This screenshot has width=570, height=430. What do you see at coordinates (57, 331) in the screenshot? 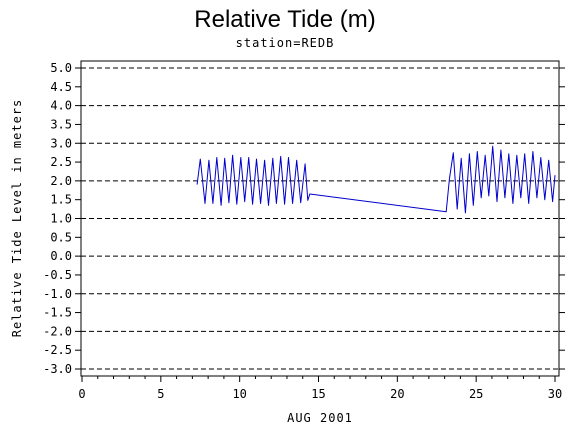
I see `y-tick-label: -2.0` at bounding box center [57, 331].